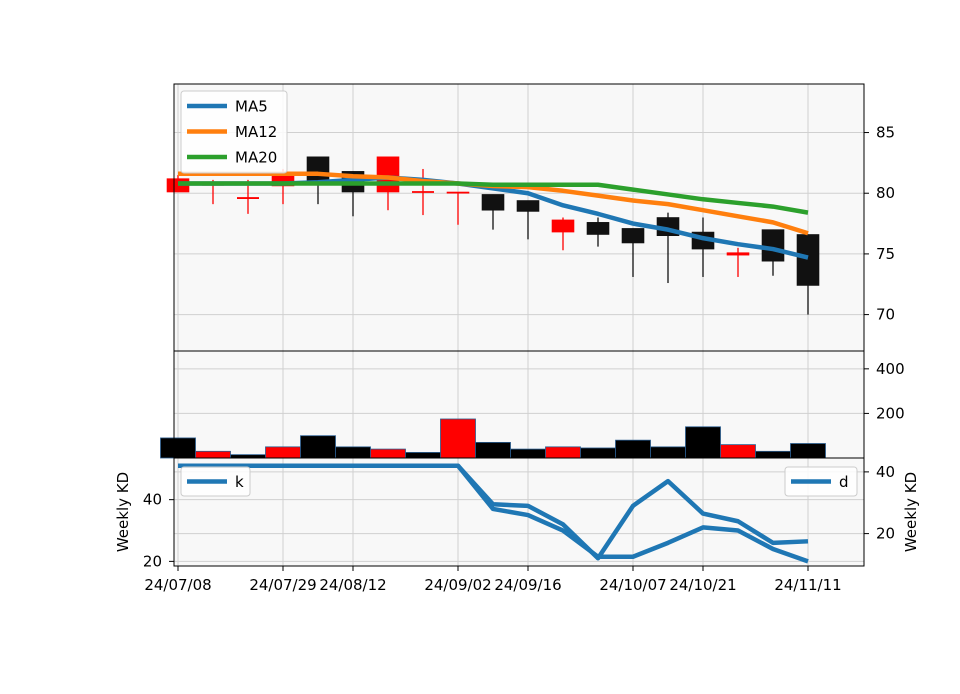 The image size is (960, 694). Describe the element at coordinates (519, 404) in the screenshot. I see `volume-panel-bg` at that location.